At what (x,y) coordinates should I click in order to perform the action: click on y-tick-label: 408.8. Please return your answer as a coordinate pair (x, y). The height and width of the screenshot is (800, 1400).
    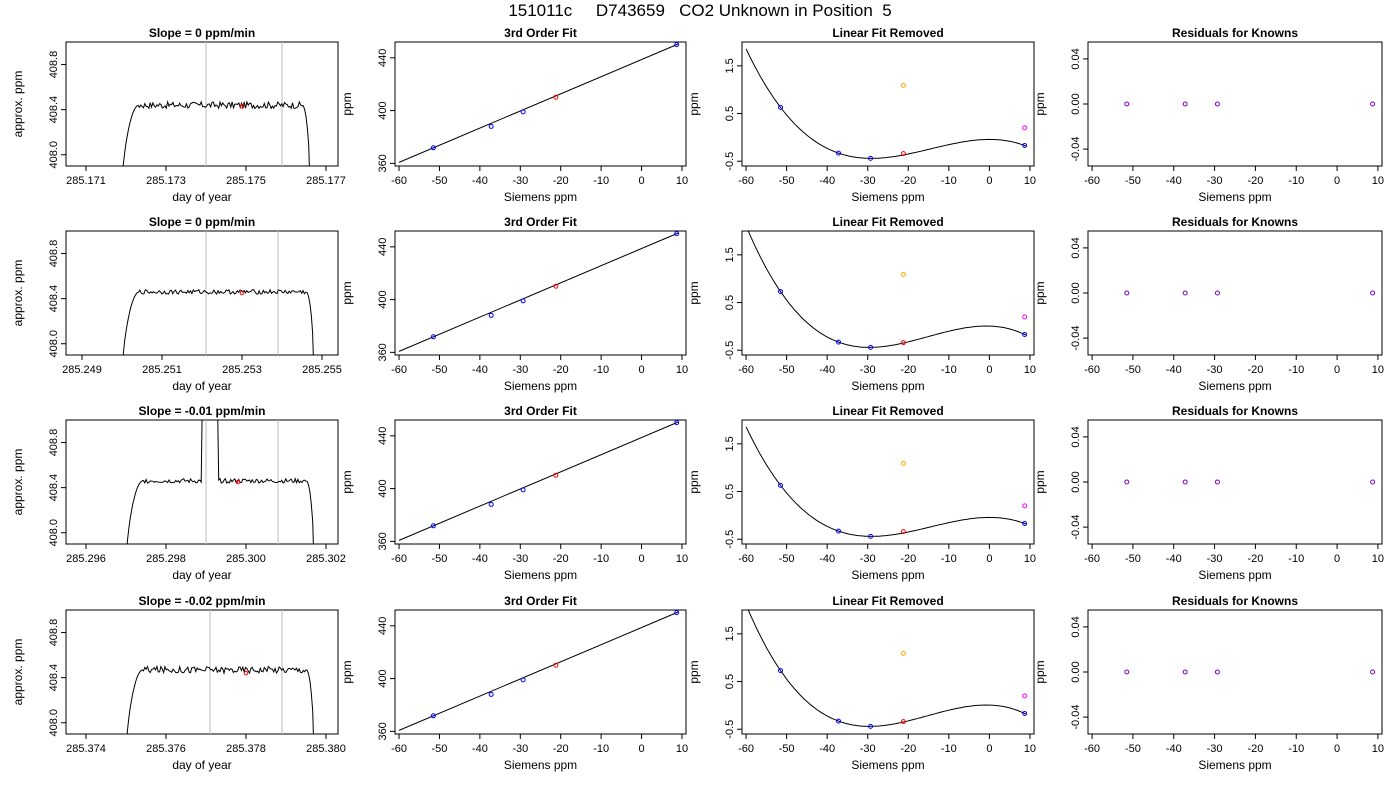
    Looking at the image, I should click on (54, 65).